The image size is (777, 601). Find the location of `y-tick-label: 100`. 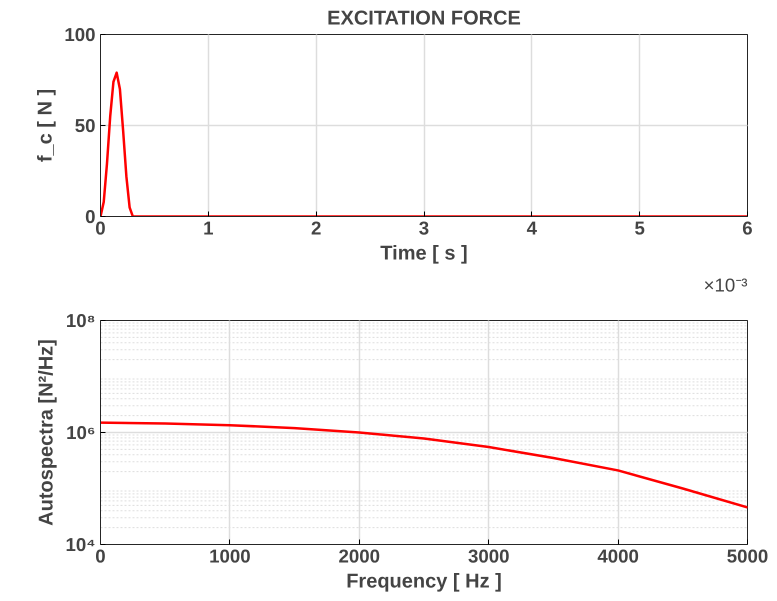

y-tick-label: 100 is located at coordinates (80, 34).